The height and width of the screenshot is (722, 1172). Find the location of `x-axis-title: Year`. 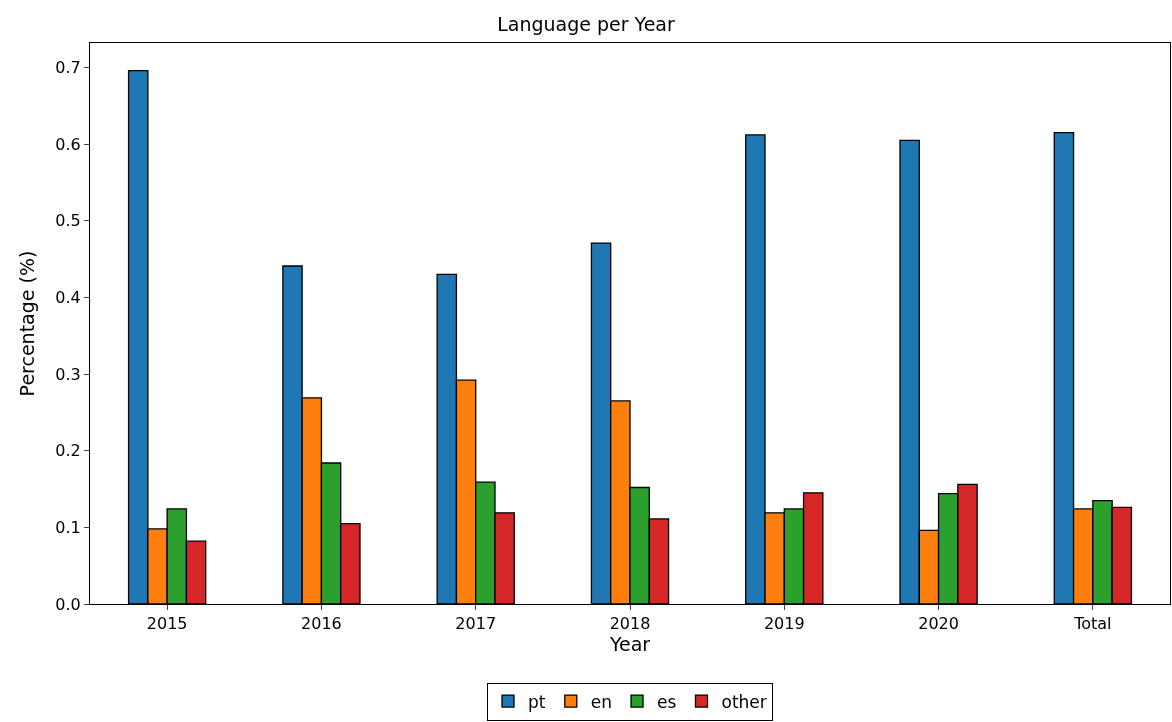

x-axis-title: Year is located at coordinates (629, 644).